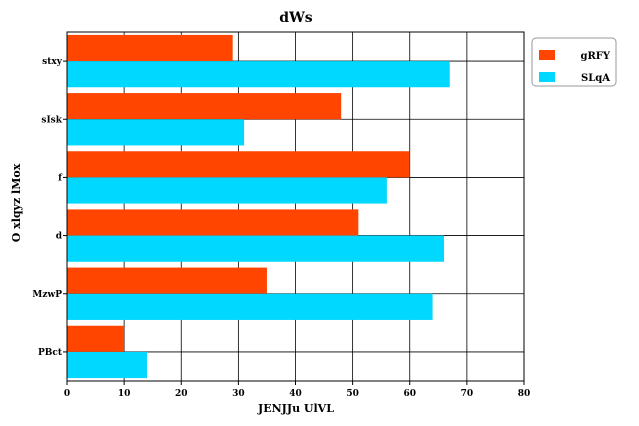 The width and height of the screenshot is (639, 426). What do you see at coordinates (547, 55) in the screenshot?
I see `legend-swatch-grfy` at bounding box center [547, 55].